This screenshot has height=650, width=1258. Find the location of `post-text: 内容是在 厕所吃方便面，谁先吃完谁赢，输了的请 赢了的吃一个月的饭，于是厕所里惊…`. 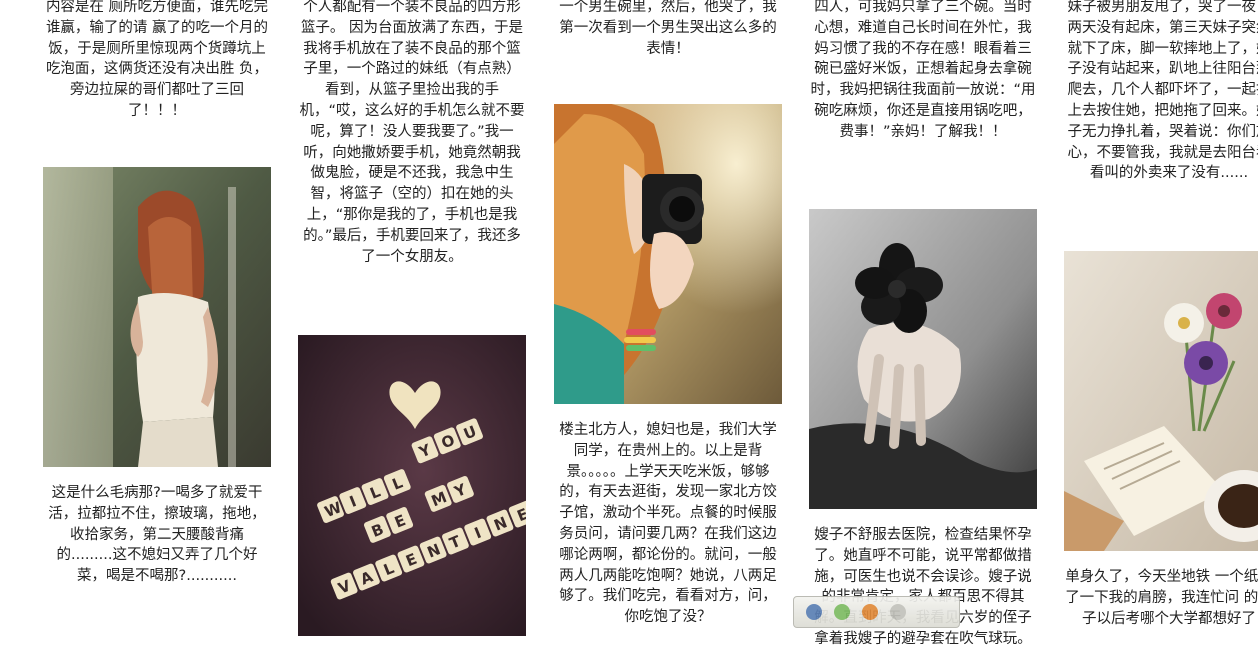

post-text: 内容是在 厕所吃方便面，谁先吃完谁赢，输了的请 赢了的吃一个月的饭，于是厕所里惊… is located at coordinates (157, 59).